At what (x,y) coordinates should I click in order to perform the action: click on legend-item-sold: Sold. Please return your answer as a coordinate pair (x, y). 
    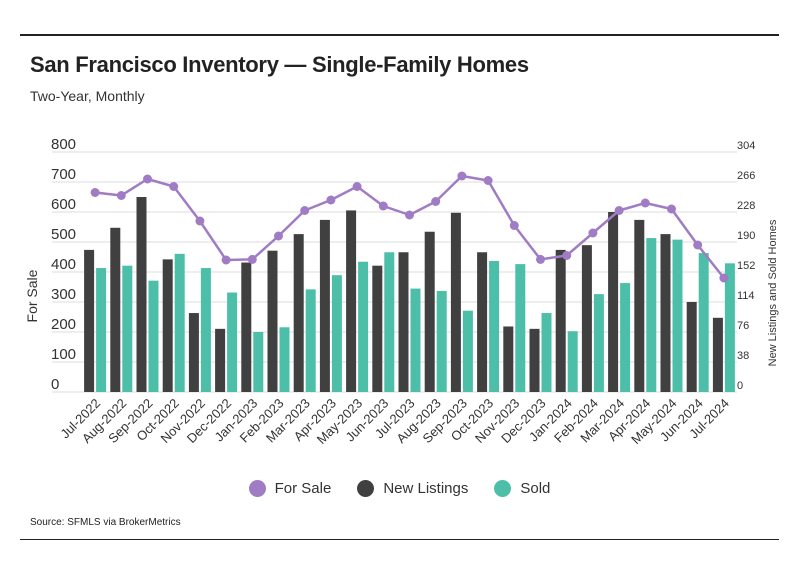
    Looking at the image, I should click on (522, 488).